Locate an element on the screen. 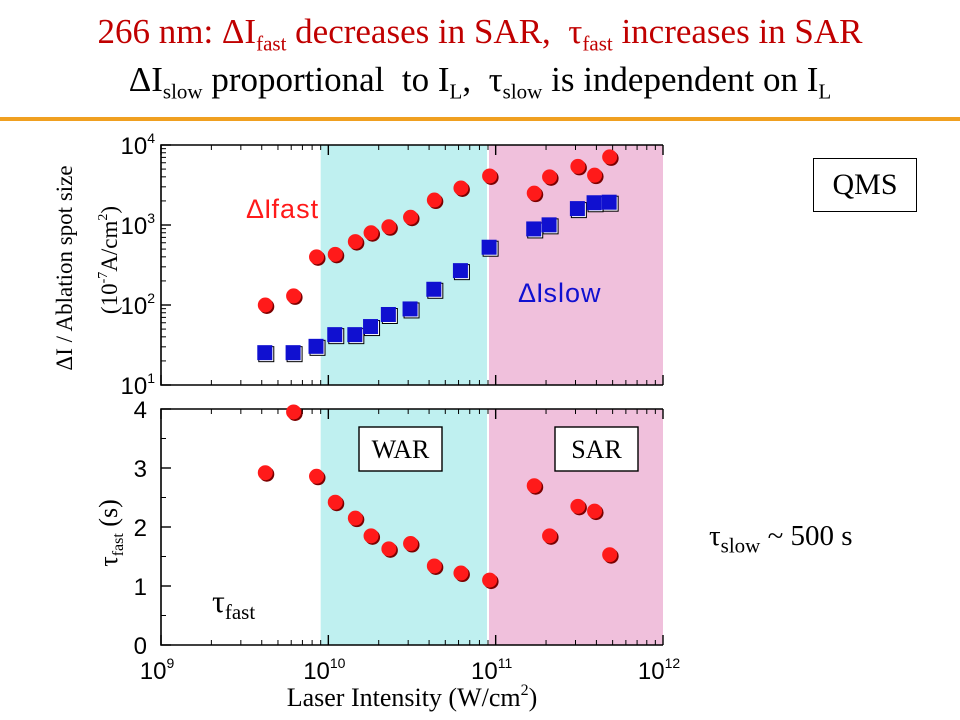 The image size is (960, 720). y-tick-label: 3 is located at coordinates (140, 469).